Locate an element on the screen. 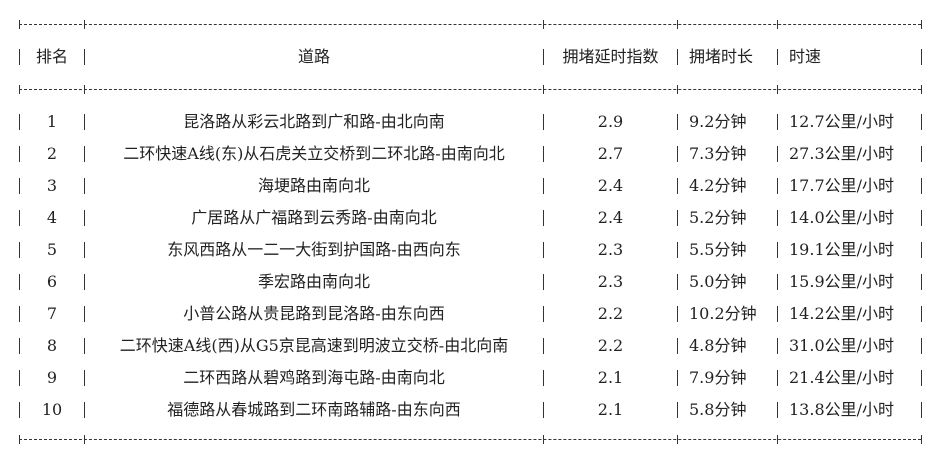  table-row-cell: 31.0公里/小时 is located at coordinates (842, 345).